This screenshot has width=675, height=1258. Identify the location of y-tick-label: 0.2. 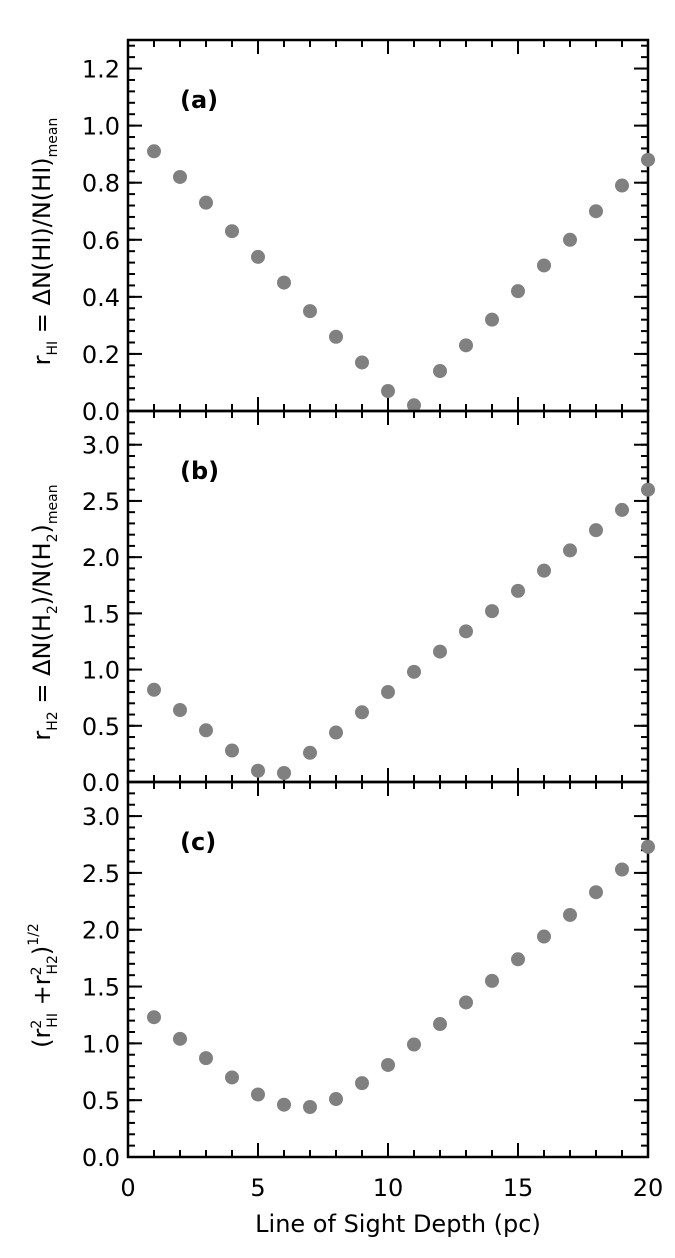
(101, 355).